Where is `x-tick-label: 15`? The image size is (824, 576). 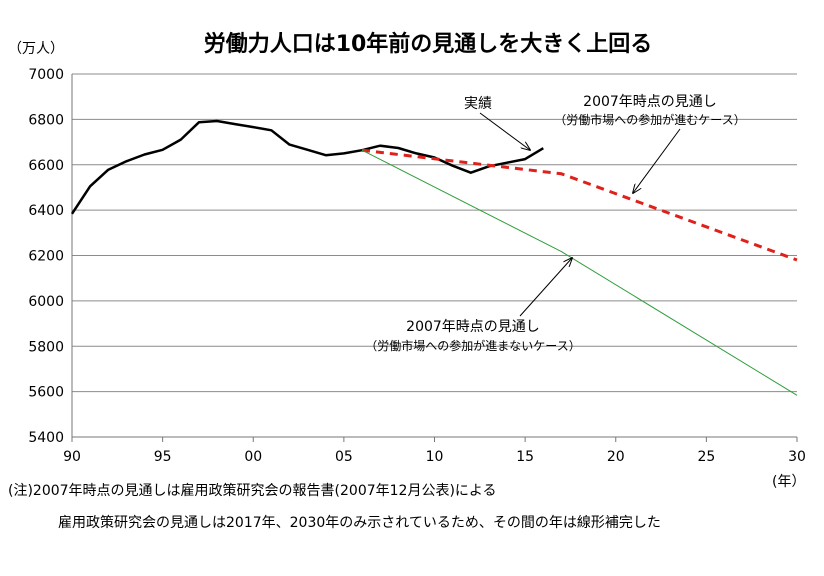 x-tick-label: 15 is located at coordinates (525, 457).